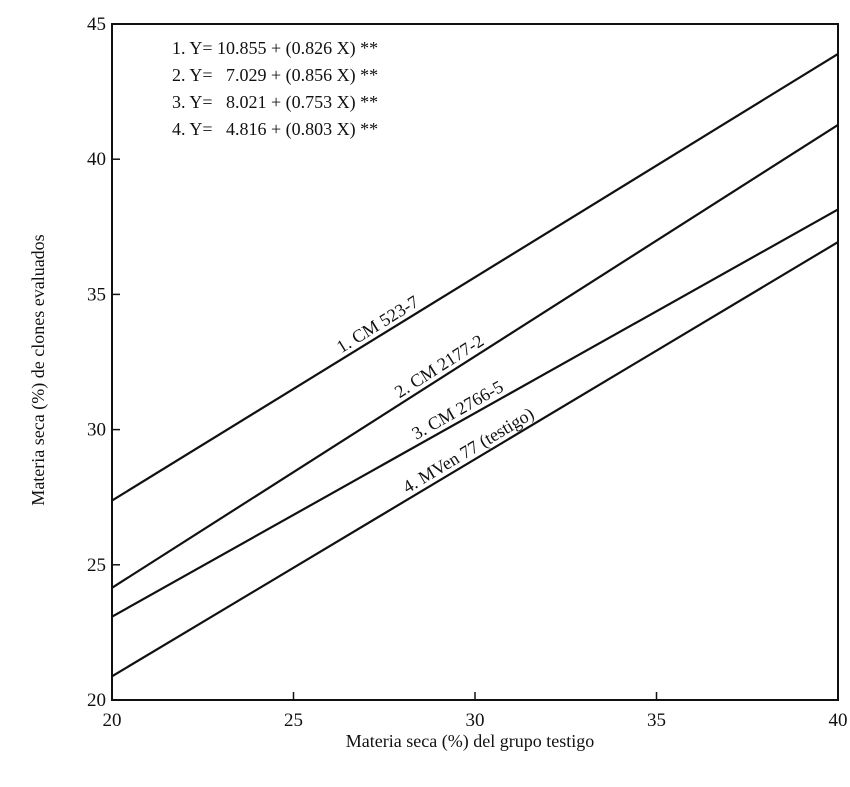 This screenshot has width=850, height=787. I want to click on x-tick-label: 20, so click(112, 720).